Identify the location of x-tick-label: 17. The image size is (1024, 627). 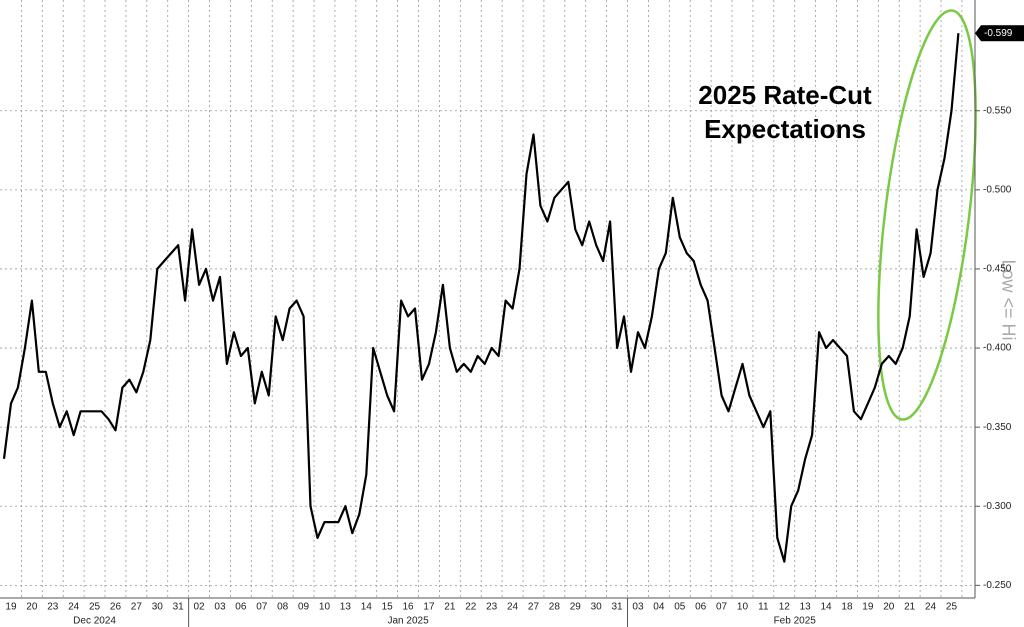
(429, 607).